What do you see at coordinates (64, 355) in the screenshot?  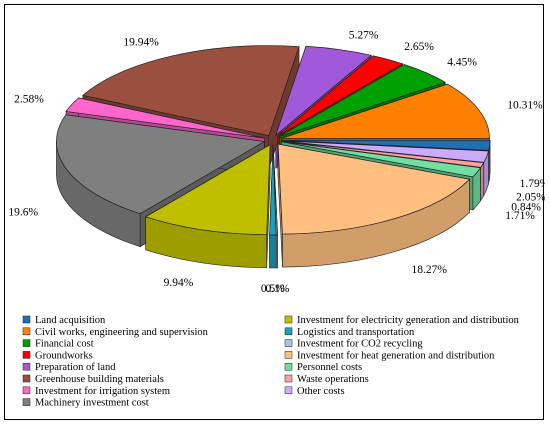 I see `legend-label: Groundworks` at bounding box center [64, 355].